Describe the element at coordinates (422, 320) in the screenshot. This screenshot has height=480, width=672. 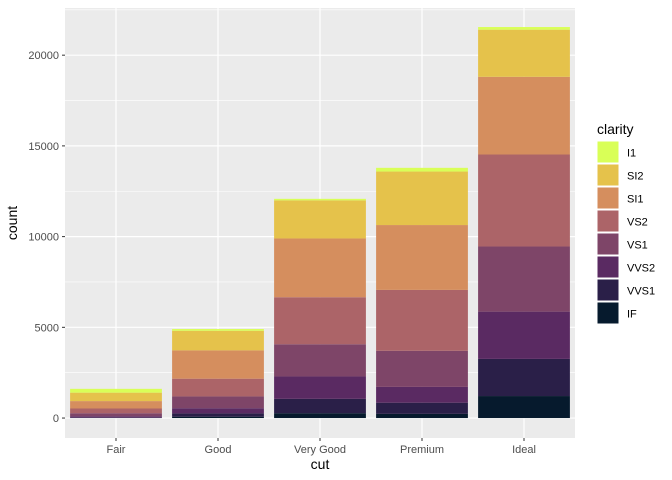
I see `bar-segment-premium-vs2` at that location.